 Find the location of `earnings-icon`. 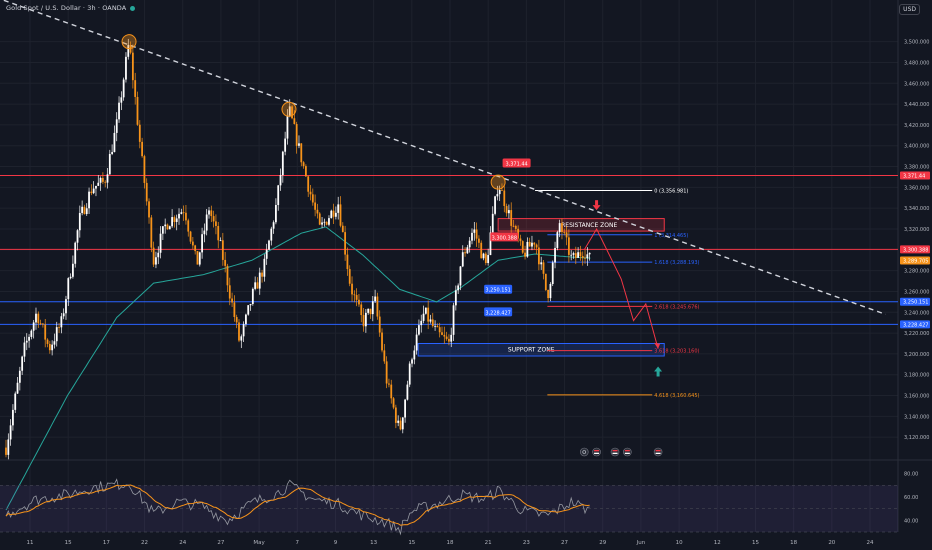

earnings-icon is located at coordinates (584, 452).